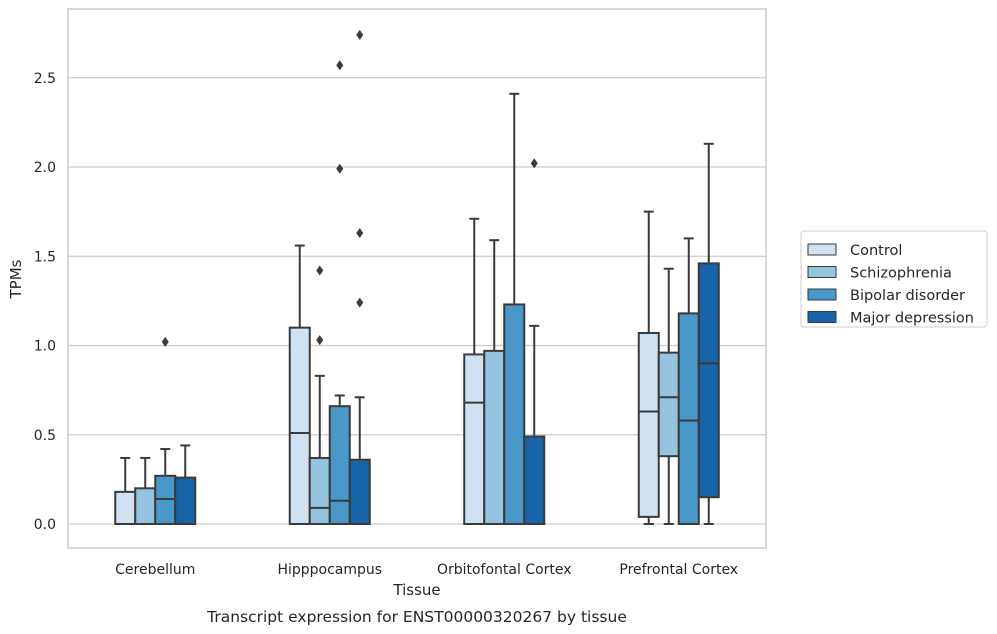  I want to click on y-axis-label: TPMs, so click(16, 279).